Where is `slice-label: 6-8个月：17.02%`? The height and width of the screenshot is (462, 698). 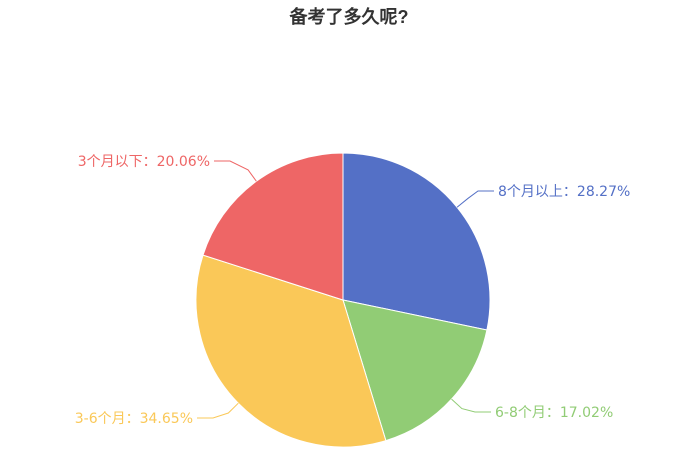 slice-label: 6-8个月：17.02% is located at coordinates (554, 413).